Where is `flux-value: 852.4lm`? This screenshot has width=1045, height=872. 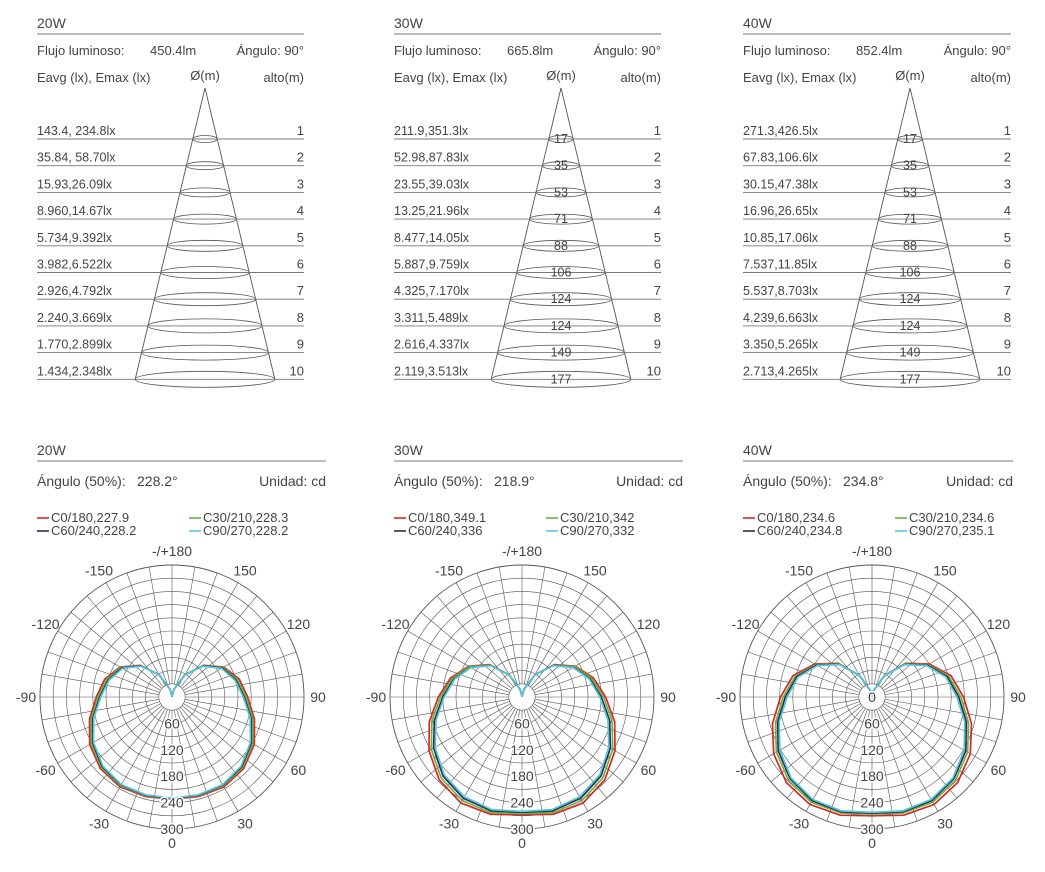
flux-value: 852.4lm is located at coordinates (879, 50).